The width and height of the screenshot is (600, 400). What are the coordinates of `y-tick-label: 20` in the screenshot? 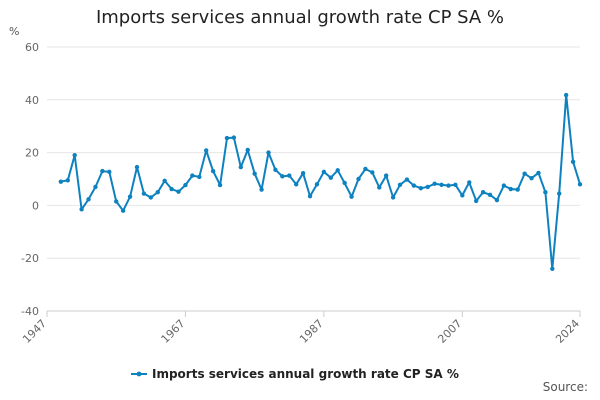 It's located at (32, 153).